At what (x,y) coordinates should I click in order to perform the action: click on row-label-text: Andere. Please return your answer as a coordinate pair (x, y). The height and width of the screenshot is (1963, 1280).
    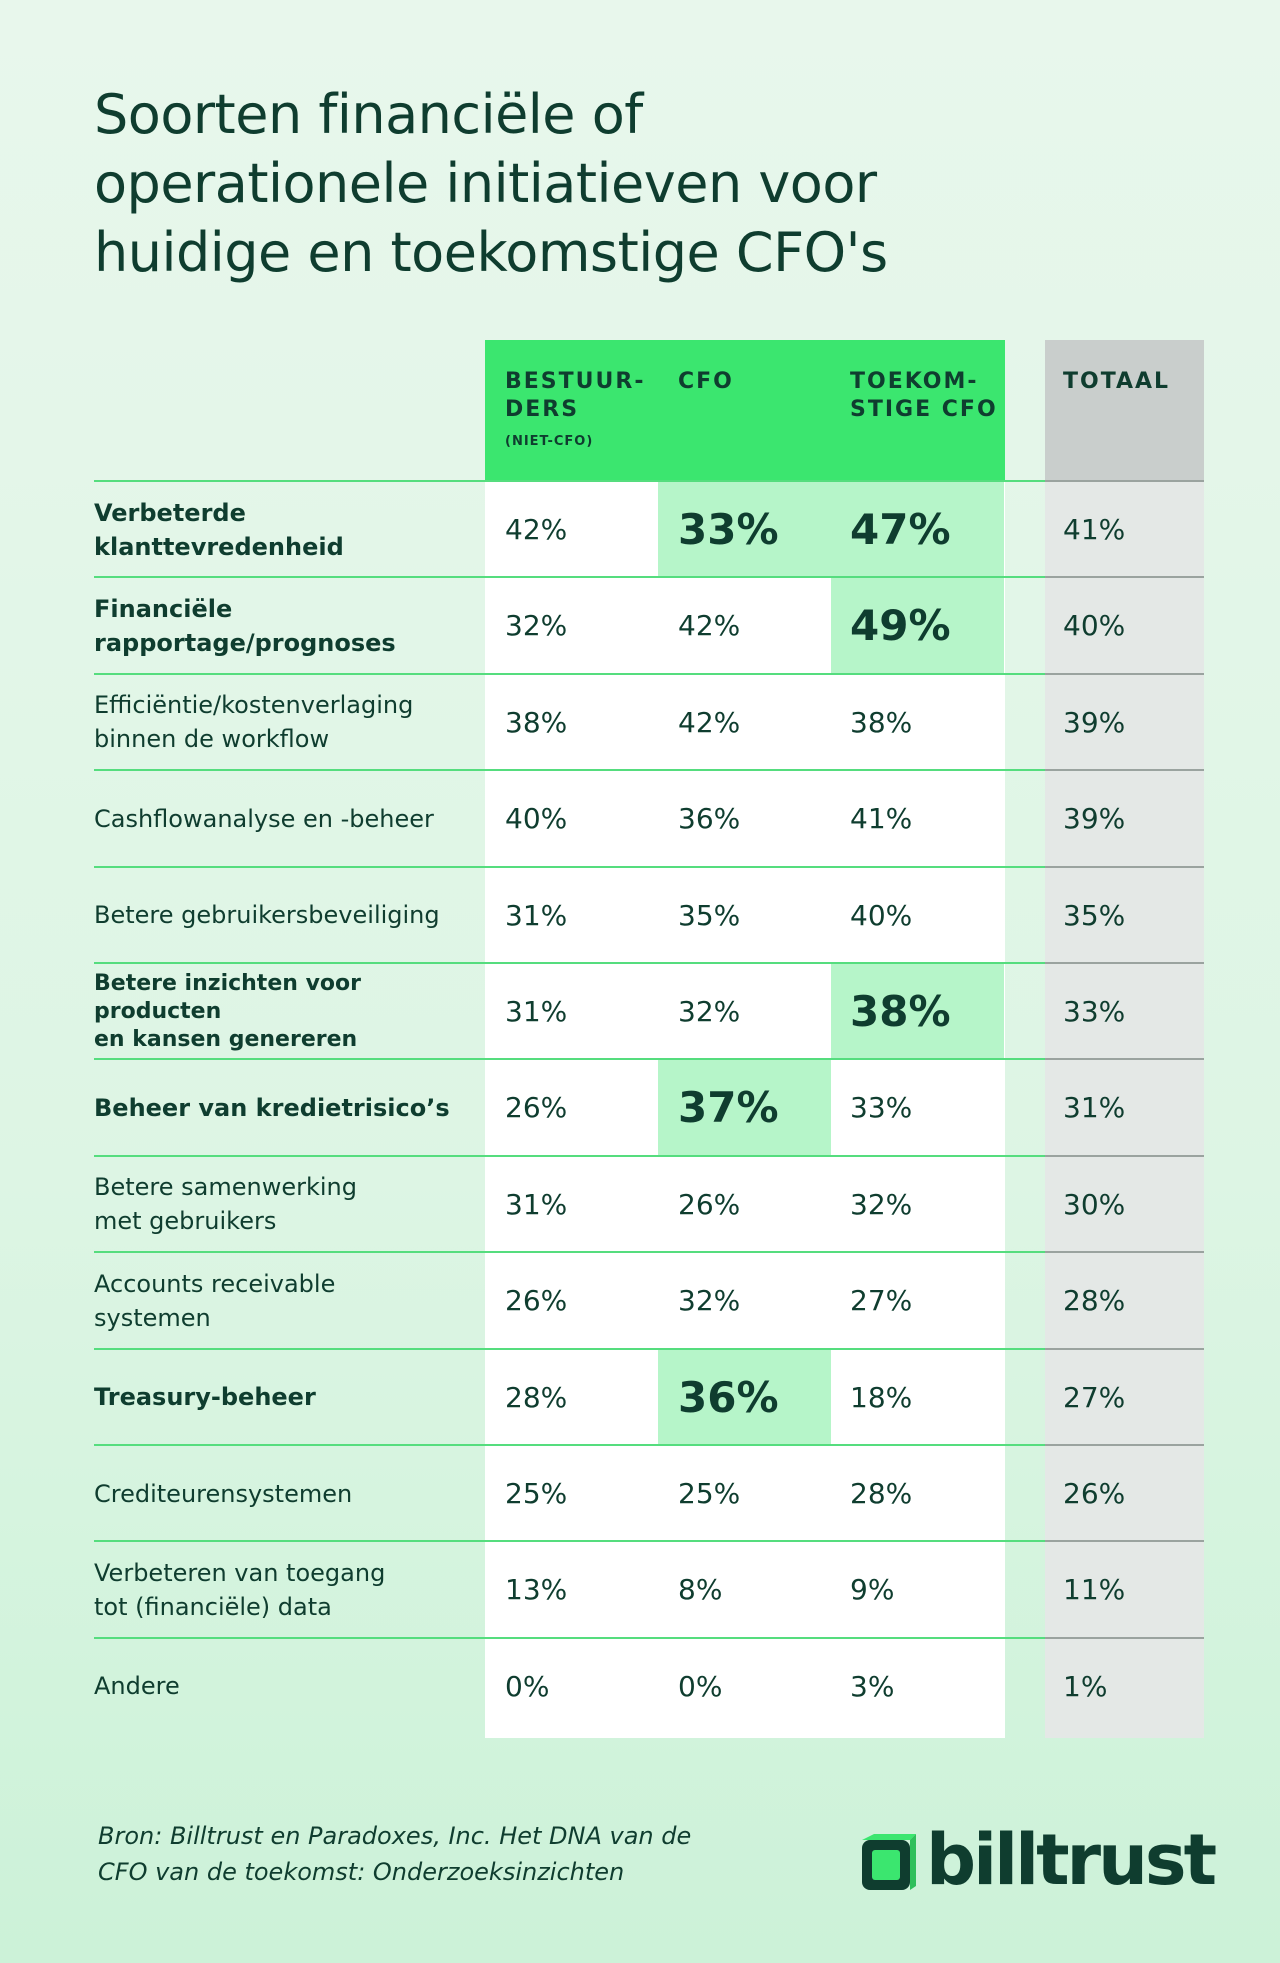
    Looking at the image, I should click on (137, 1686).